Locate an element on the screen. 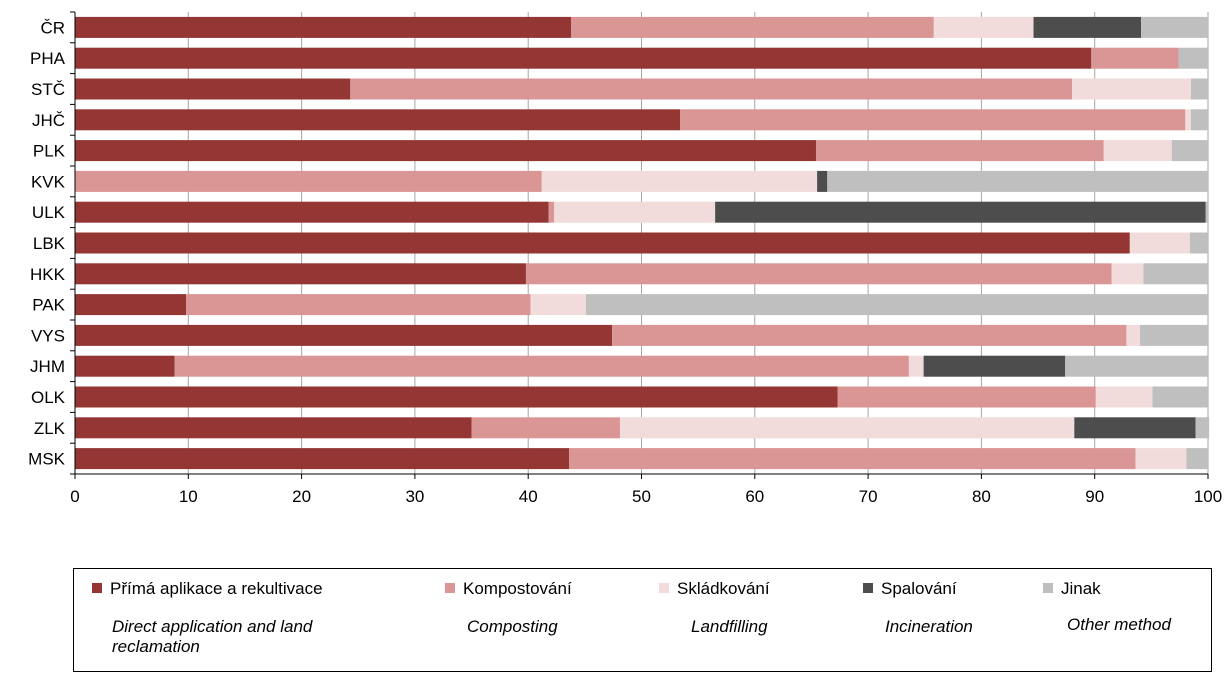  category-label: ULK is located at coordinates (49, 212).